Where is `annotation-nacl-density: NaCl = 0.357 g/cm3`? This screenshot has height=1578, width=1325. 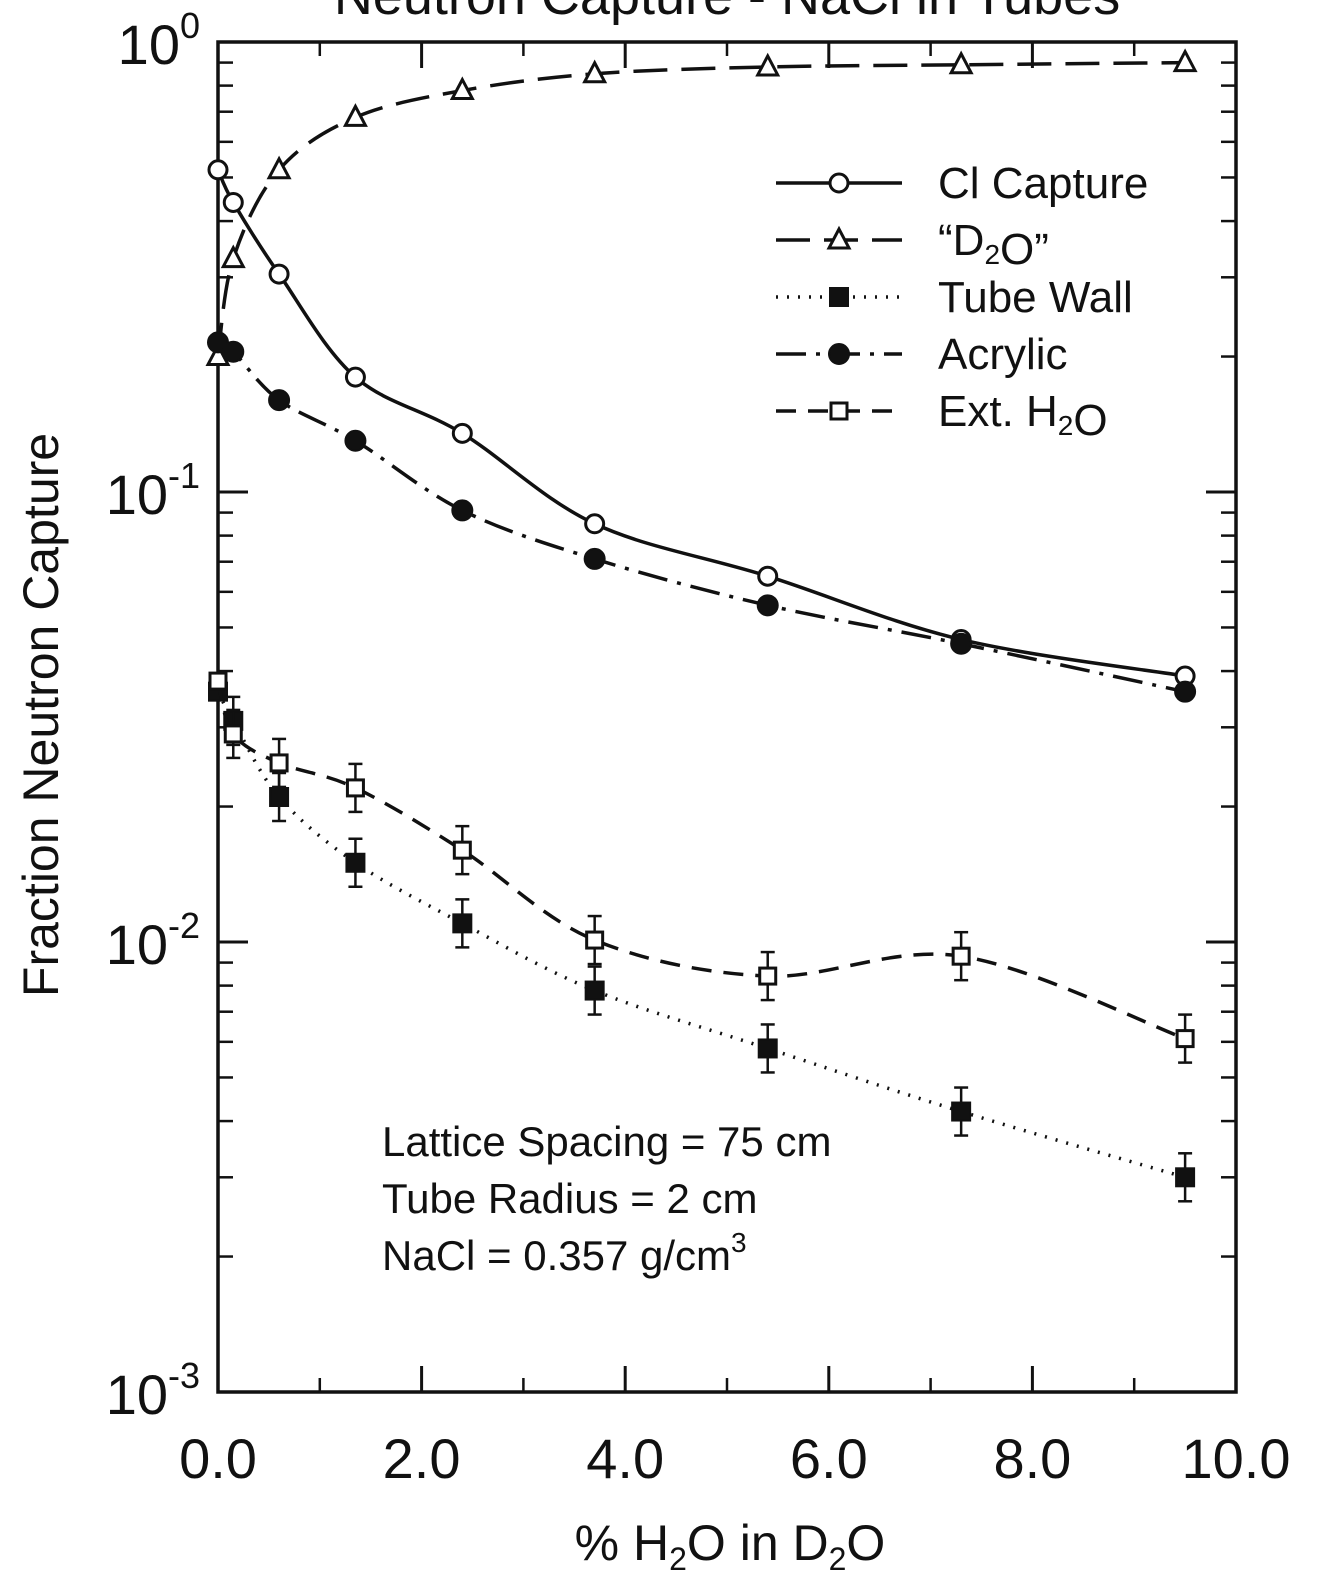
annotation-nacl-density: NaCl = 0.357 g/cm3 is located at coordinates (564, 1253).